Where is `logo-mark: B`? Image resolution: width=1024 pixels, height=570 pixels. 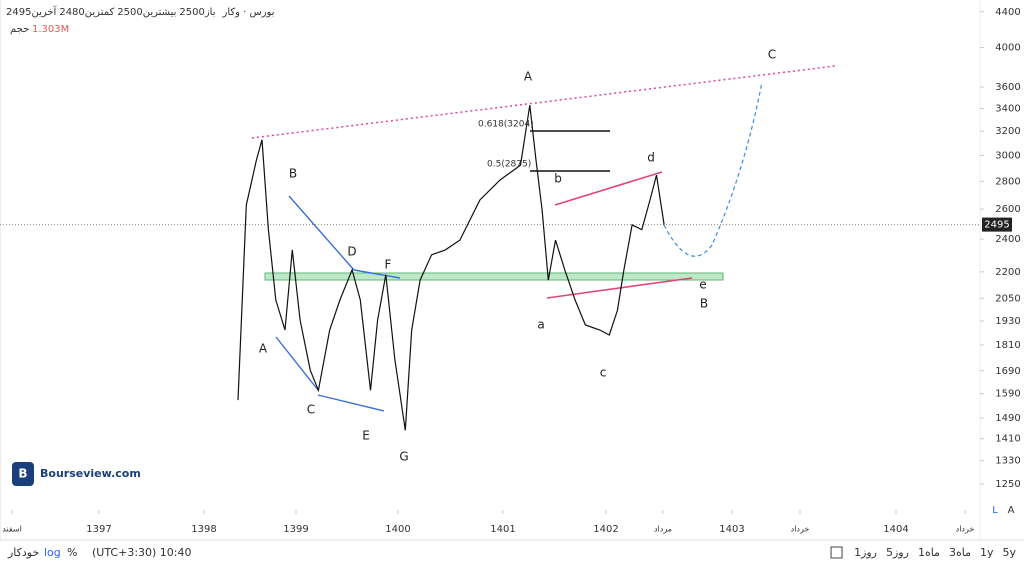 logo-mark: B is located at coordinates (22, 474).